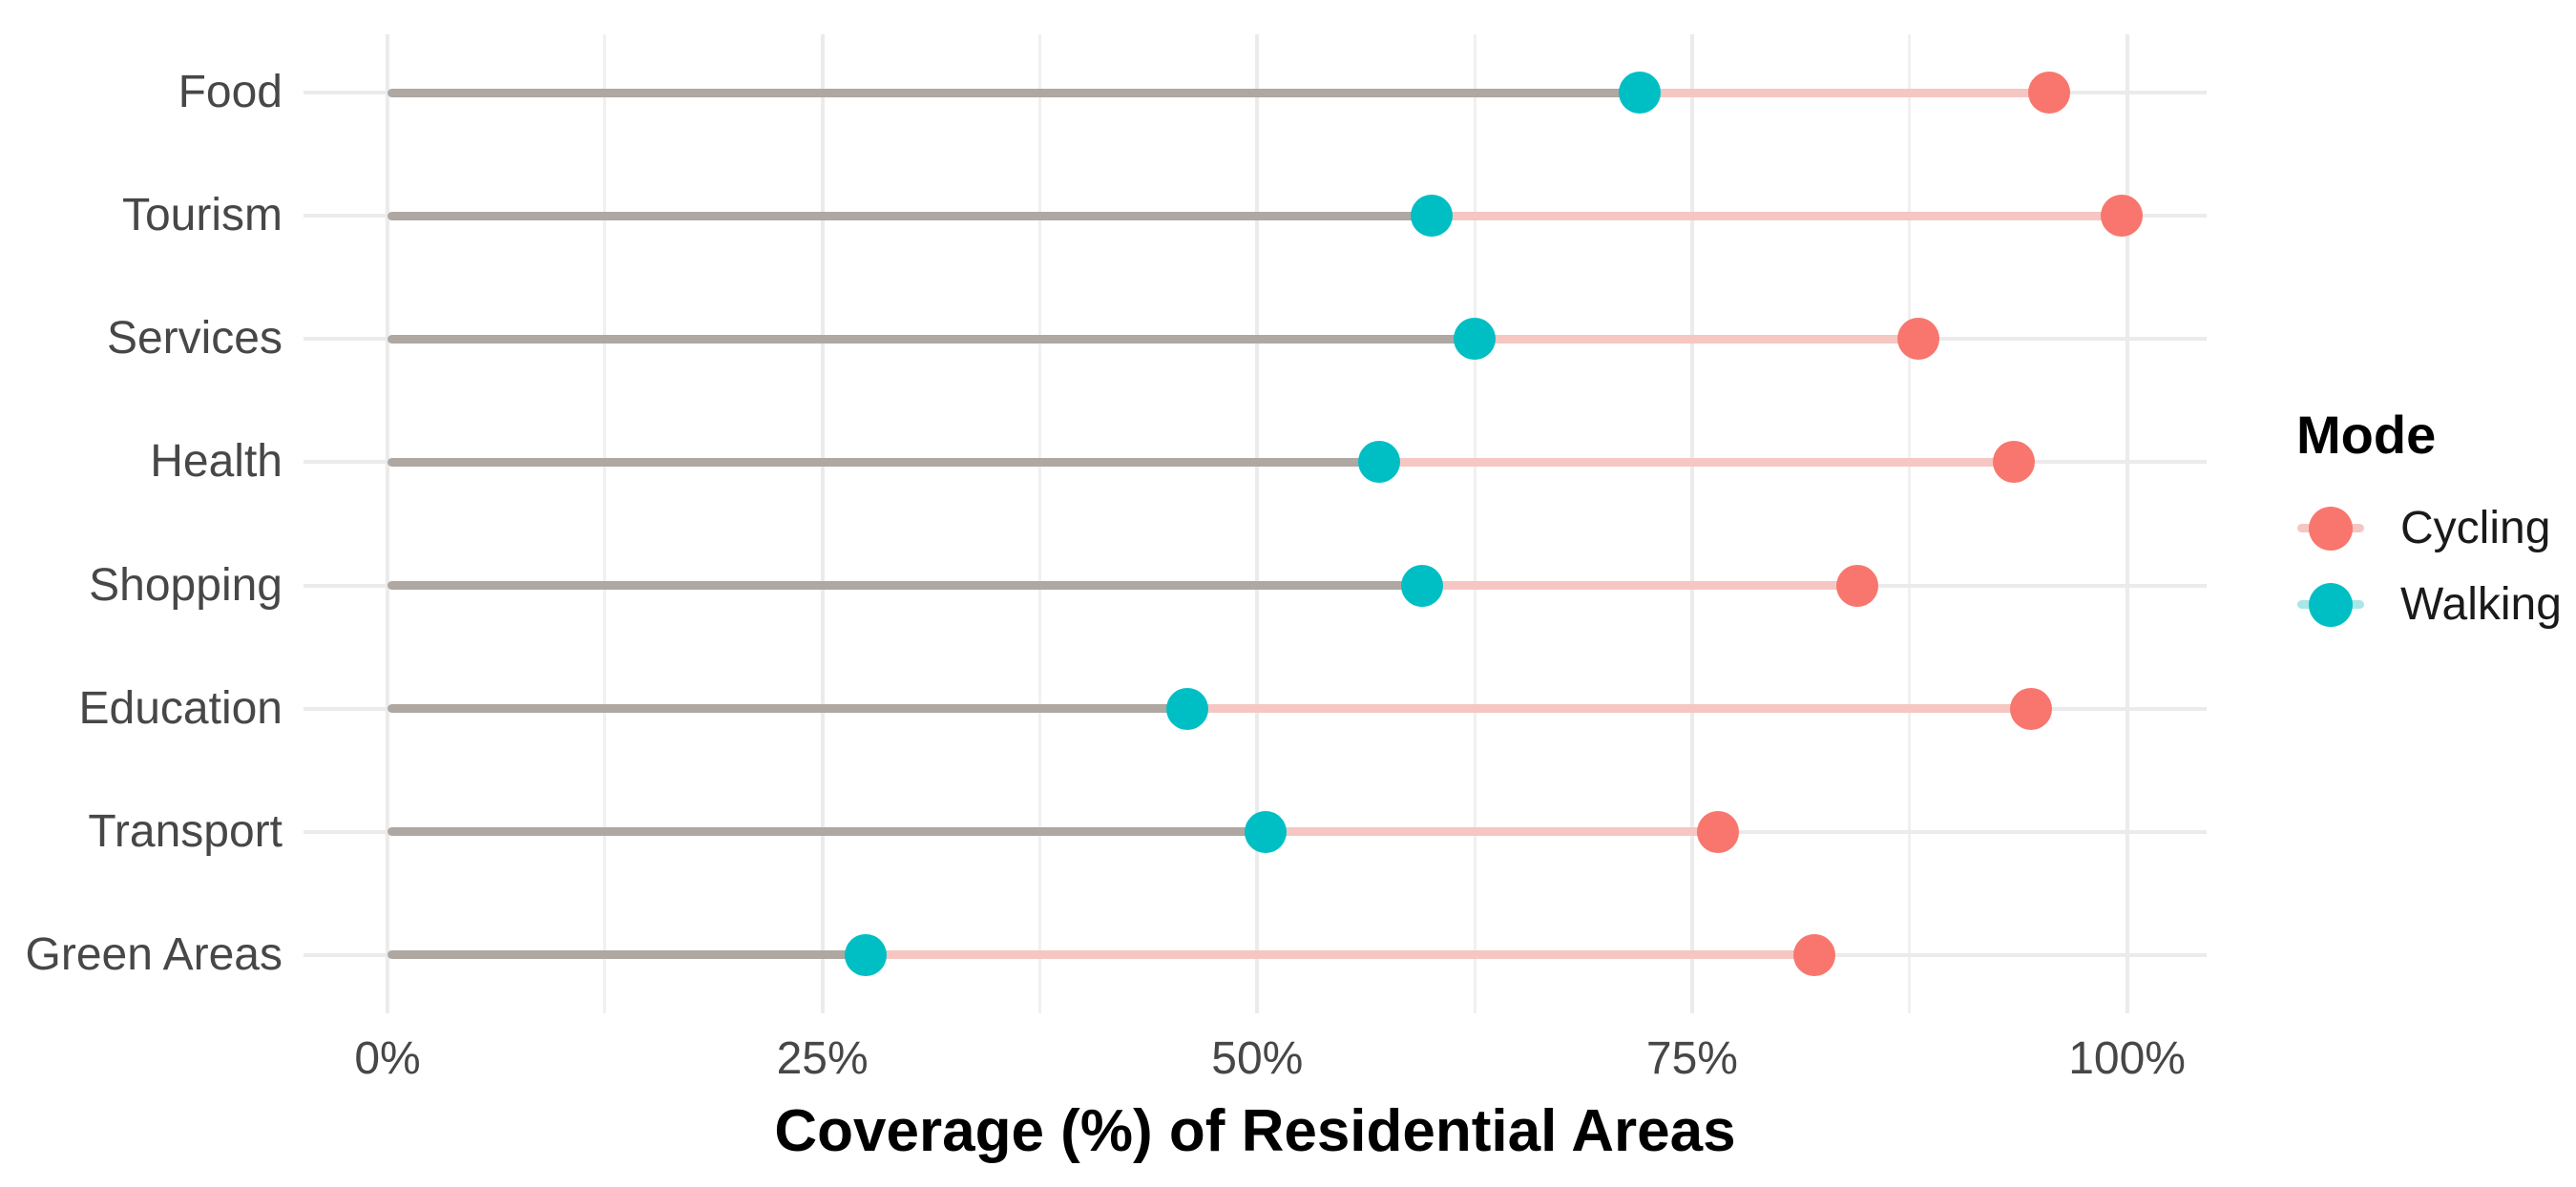 Image resolution: width=2576 pixels, height=1187 pixels. What do you see at coordinates (154, 954) in the screenshot?
I see `y-axis-label: Green Areas` at bounding box center [154, 954].